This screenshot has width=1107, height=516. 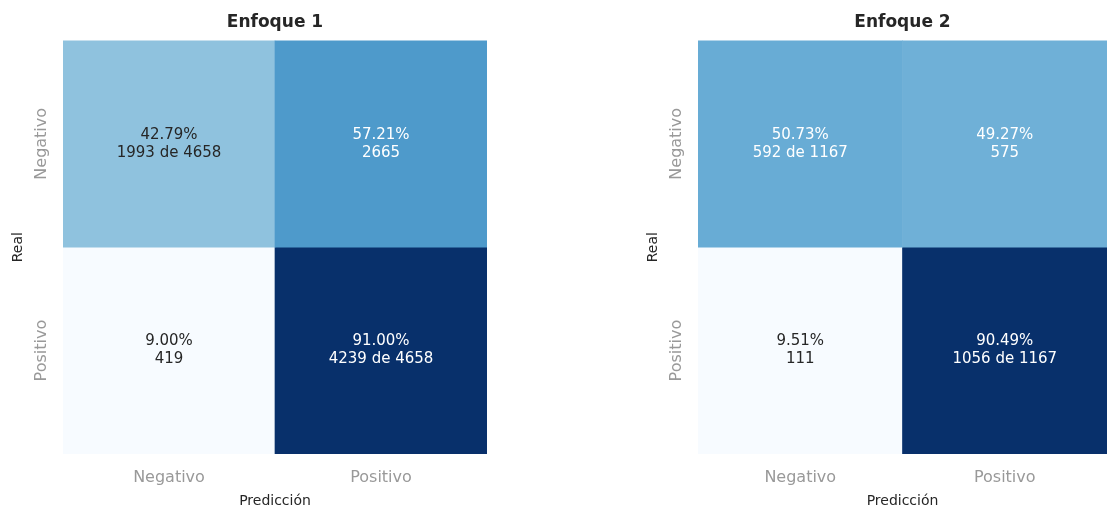 What do you see at coordinates (1005, 151) in the screenshot?
I see `annotation: 575` at bounding box center [1005, 151].